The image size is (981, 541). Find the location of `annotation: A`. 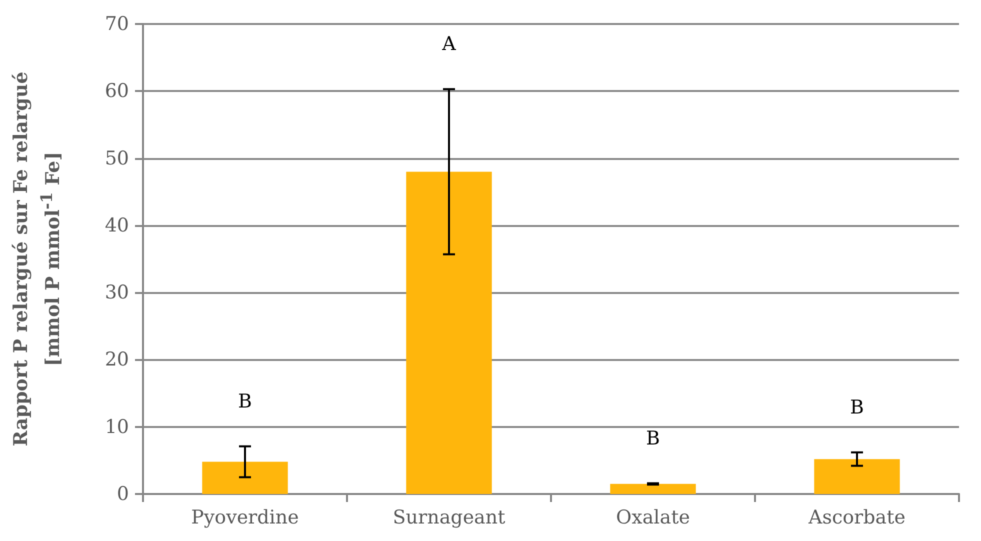

annotation: A is located at coordinates (448, 44).